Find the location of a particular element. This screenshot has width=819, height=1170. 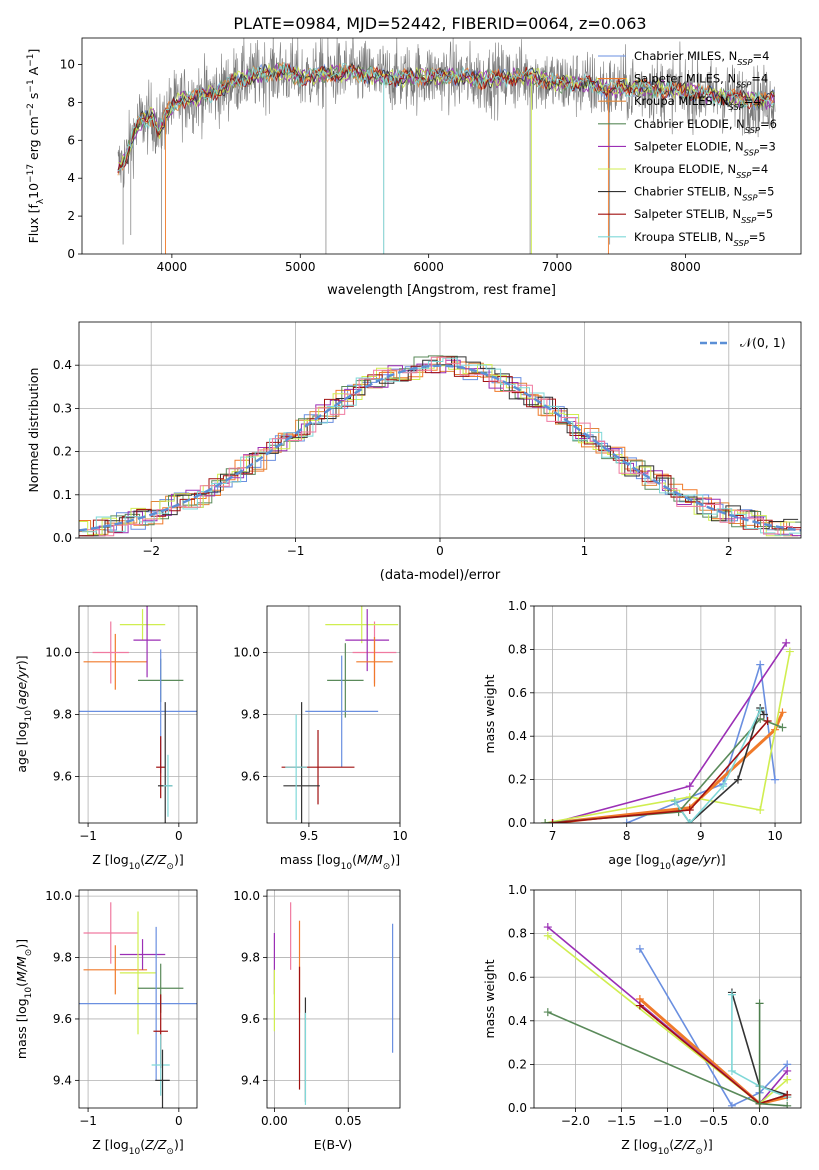

x-tick-label: −2 is located at coordinates (151, 551).